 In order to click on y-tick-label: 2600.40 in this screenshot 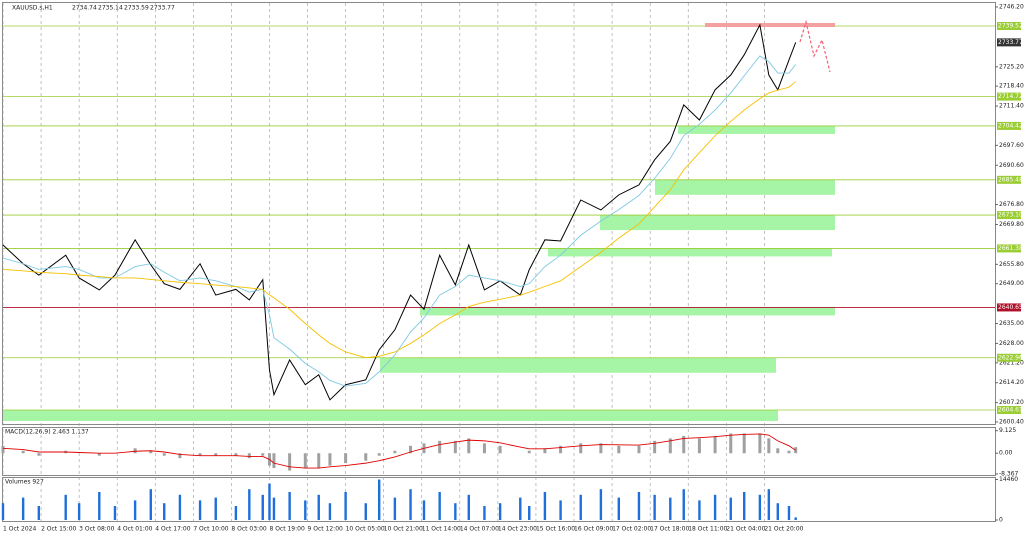, I will do `click(1011, 422)`.